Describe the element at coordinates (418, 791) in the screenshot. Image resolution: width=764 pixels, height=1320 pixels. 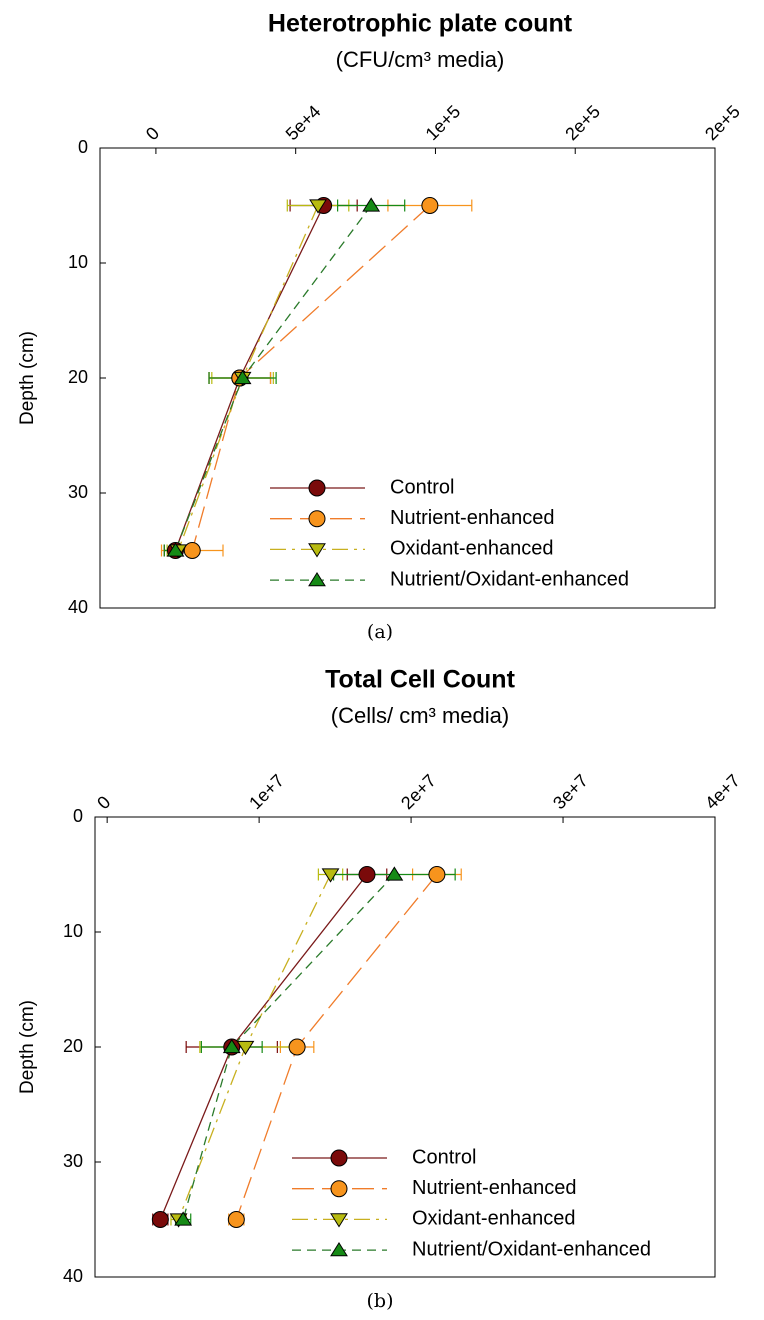
I see `x-tick-label: 2e+7` at that location.